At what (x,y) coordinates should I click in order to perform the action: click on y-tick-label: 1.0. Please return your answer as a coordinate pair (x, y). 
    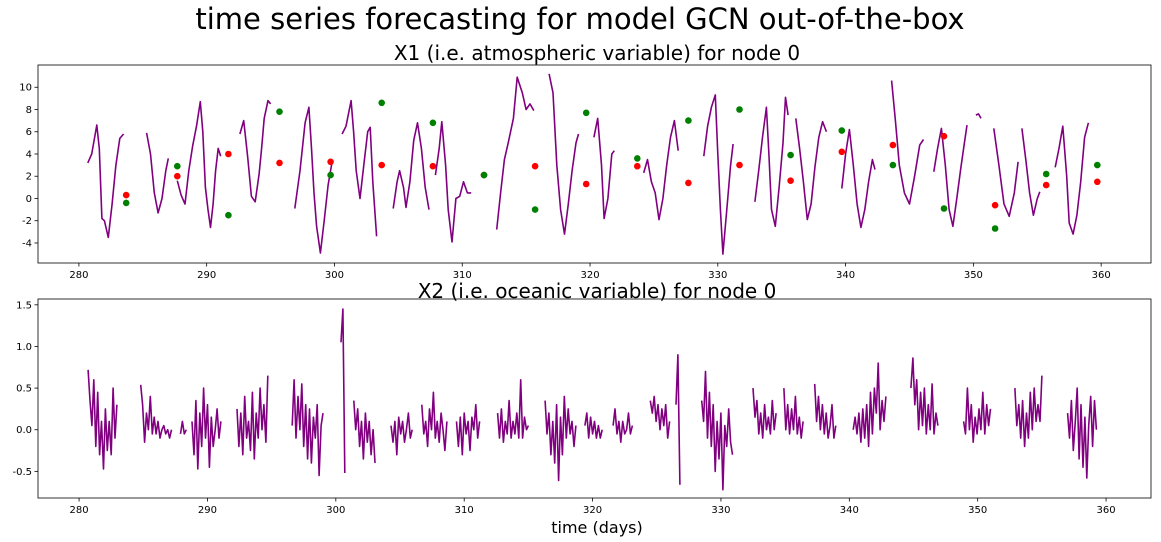
    Looking at the image, I should click on (24, 347).